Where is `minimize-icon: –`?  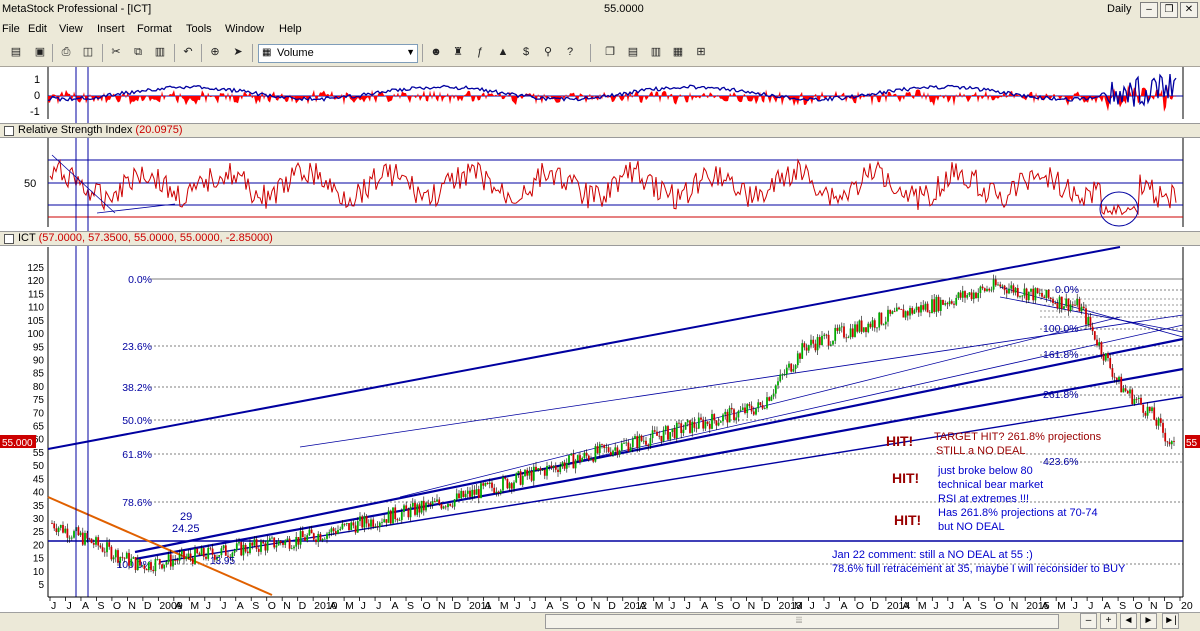
minimize-icon: – is located at coordinates (1149, 10).